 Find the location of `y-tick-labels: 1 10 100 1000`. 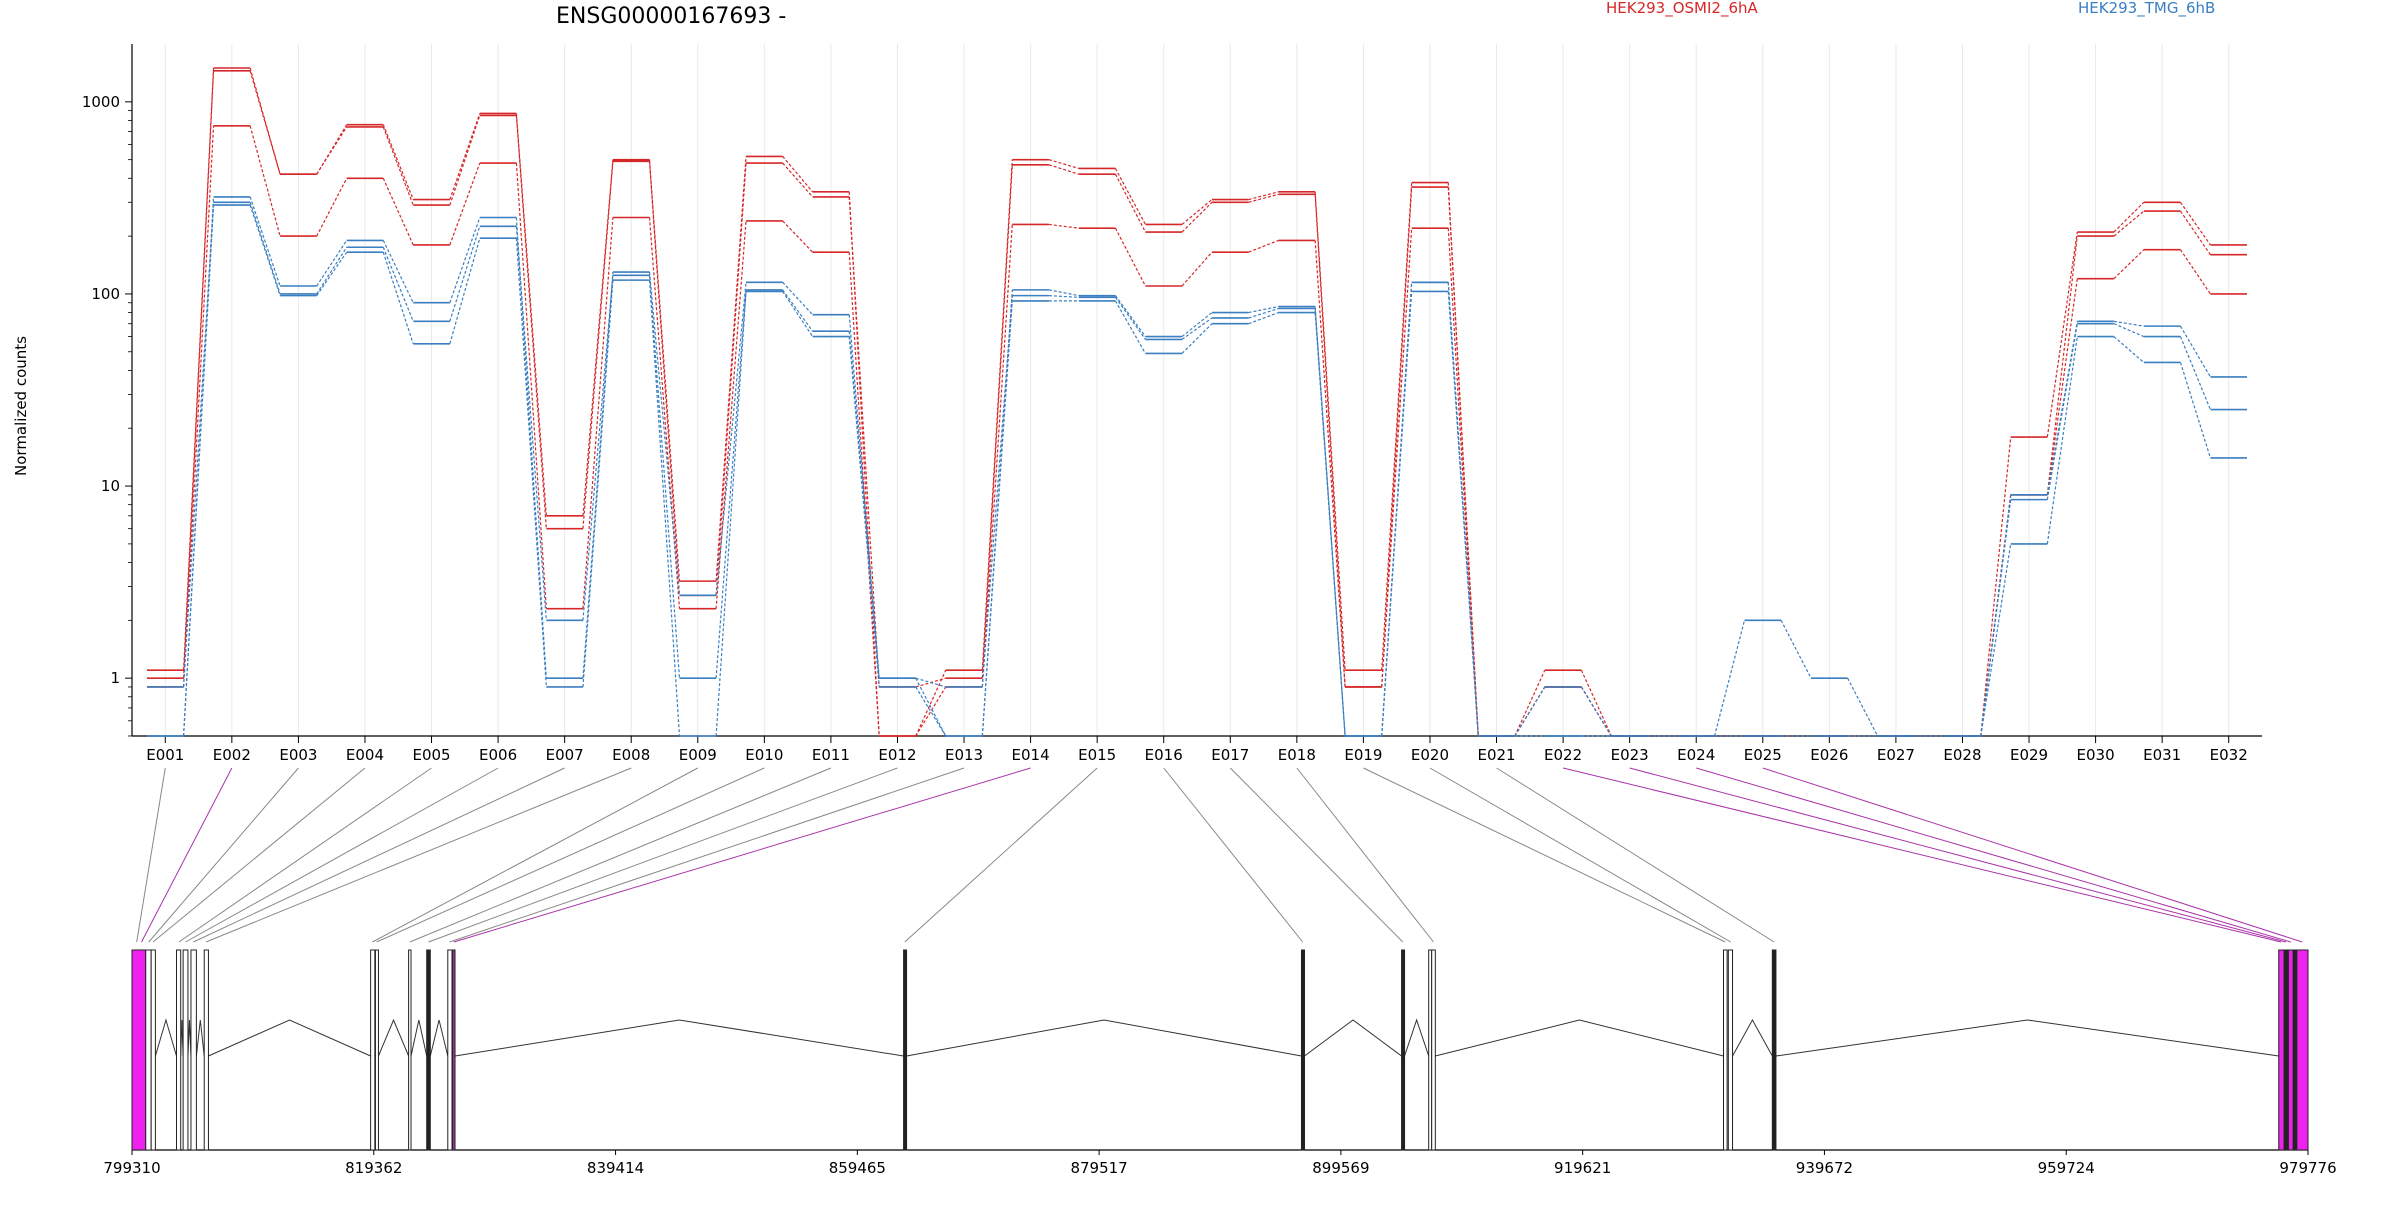

y-tick-labels: 1 10 100 1000 is located at coordinates (101, 390).